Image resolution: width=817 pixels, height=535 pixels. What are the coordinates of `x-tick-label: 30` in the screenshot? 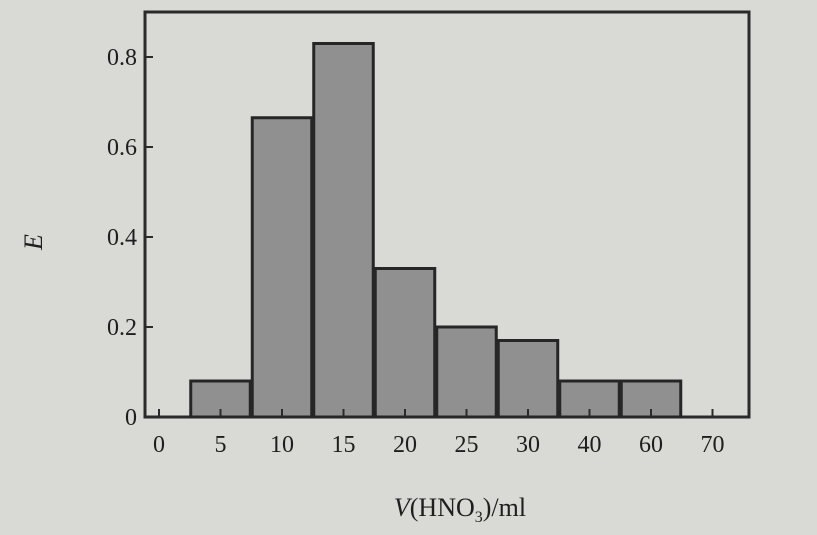 It's located at (528, 445).